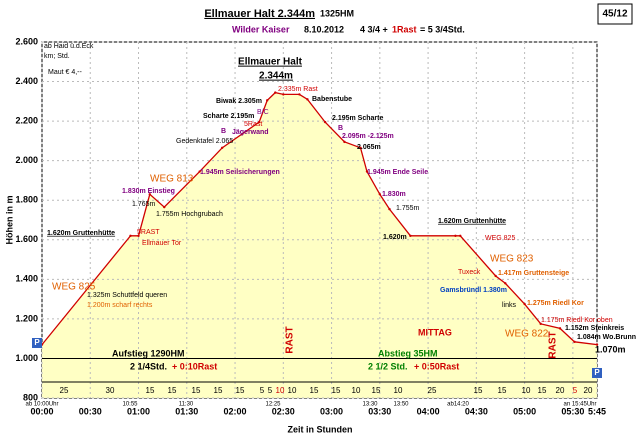 Image resolution: width=637 pixels, height=440 pixels. Describe the element at coordinates (189, 214) in the screenshot. I see `annotation: 1.755m Hochgrubach` at that location.